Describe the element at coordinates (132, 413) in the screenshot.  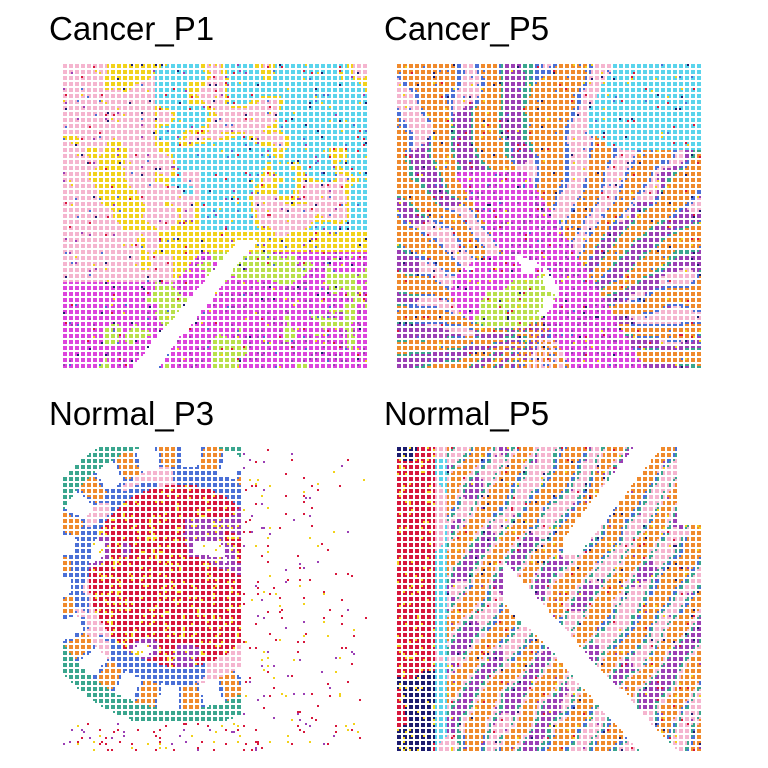
I see `panel-title-normal-p3: Normal_P3` at that location.